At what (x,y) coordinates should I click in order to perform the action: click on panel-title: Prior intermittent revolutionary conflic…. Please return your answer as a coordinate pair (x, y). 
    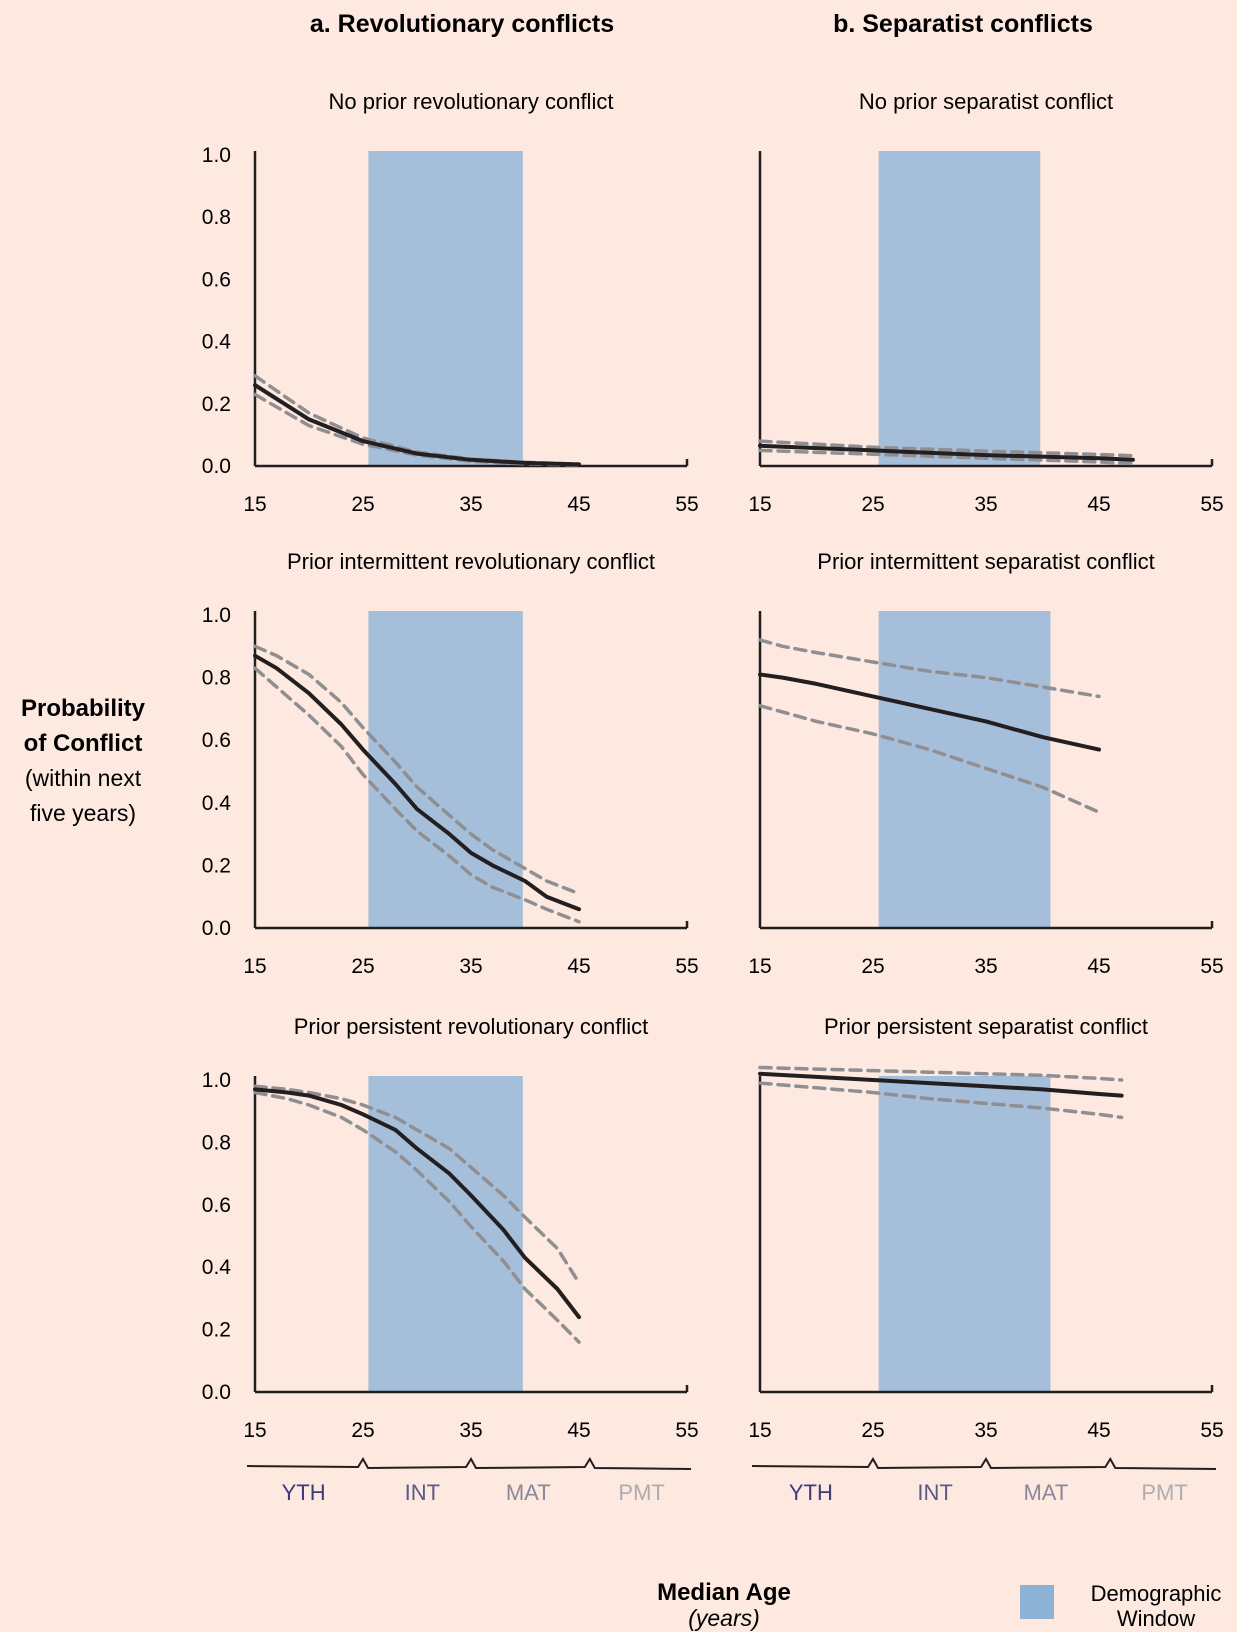
    Looking at the image, I should click on (471, 561).